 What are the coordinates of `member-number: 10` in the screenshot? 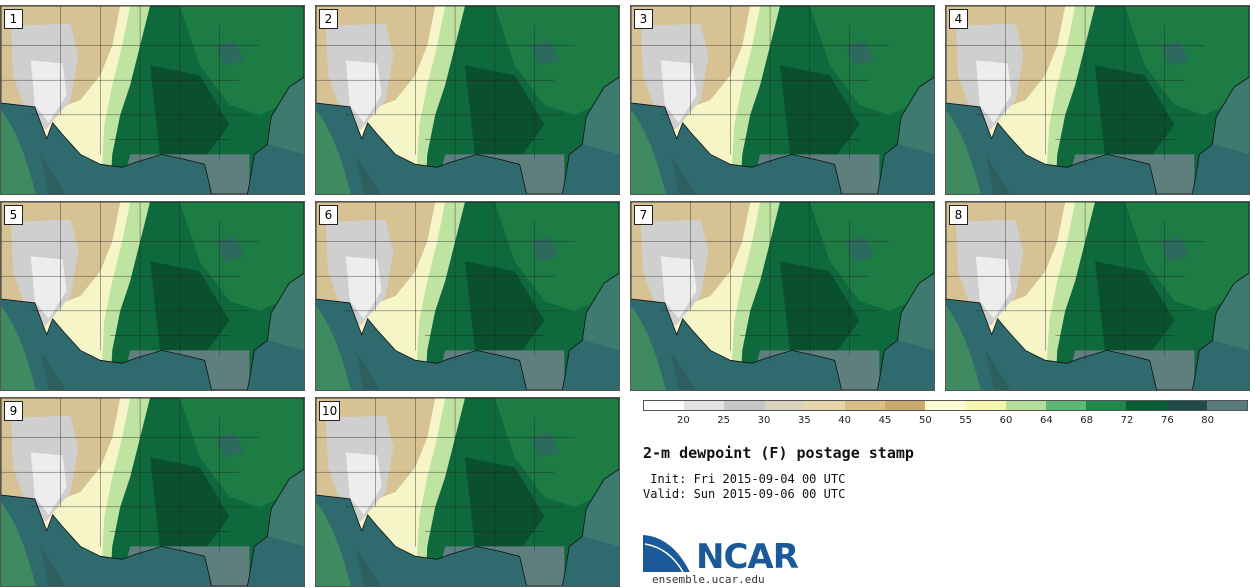 It's located at (330, 411).